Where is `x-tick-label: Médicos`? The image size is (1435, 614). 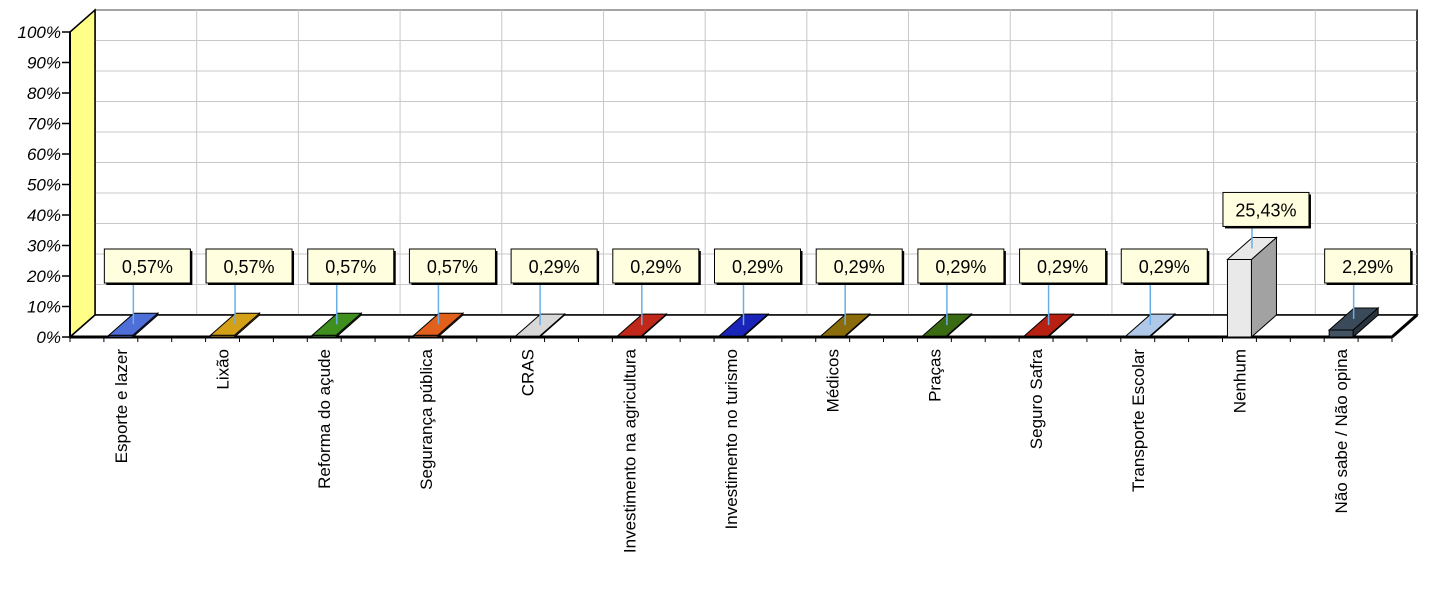 x-tick-label: Médicos is located at coordinates (833, 380).